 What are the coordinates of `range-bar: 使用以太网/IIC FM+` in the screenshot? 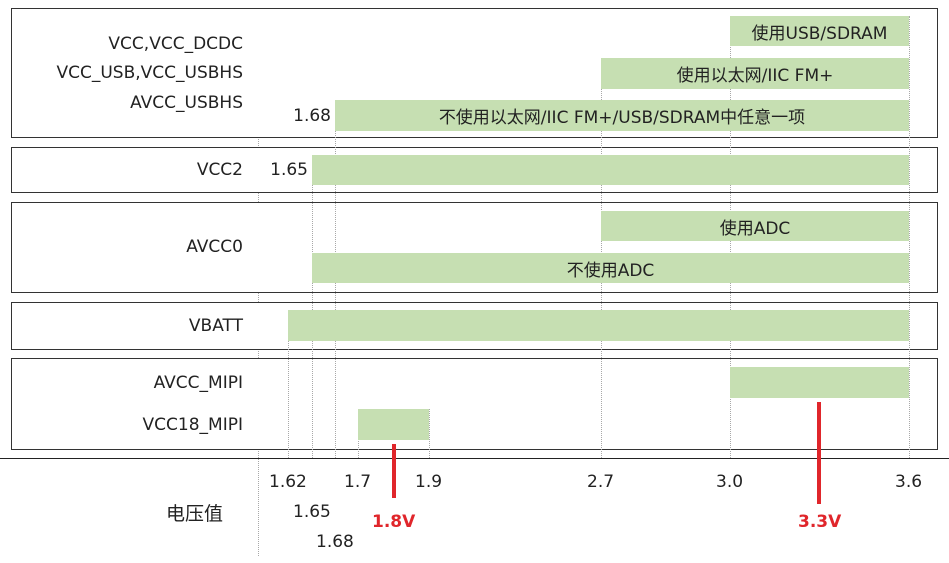 It's located at (755, 73).